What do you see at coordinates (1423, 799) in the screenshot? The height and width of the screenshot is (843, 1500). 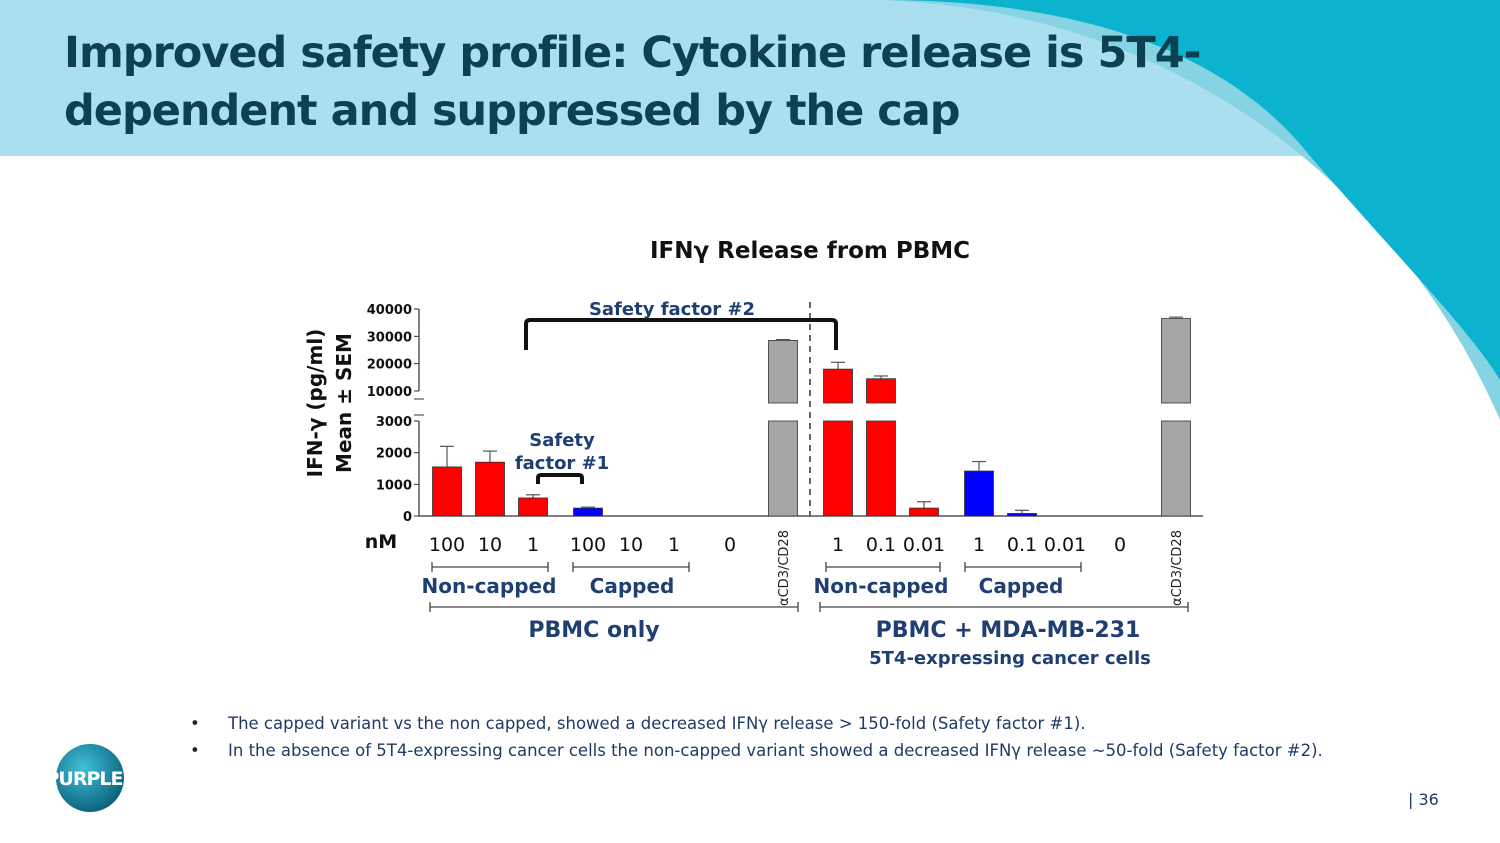 I see `page-number: | 36` at bounding box center [1423, 799].